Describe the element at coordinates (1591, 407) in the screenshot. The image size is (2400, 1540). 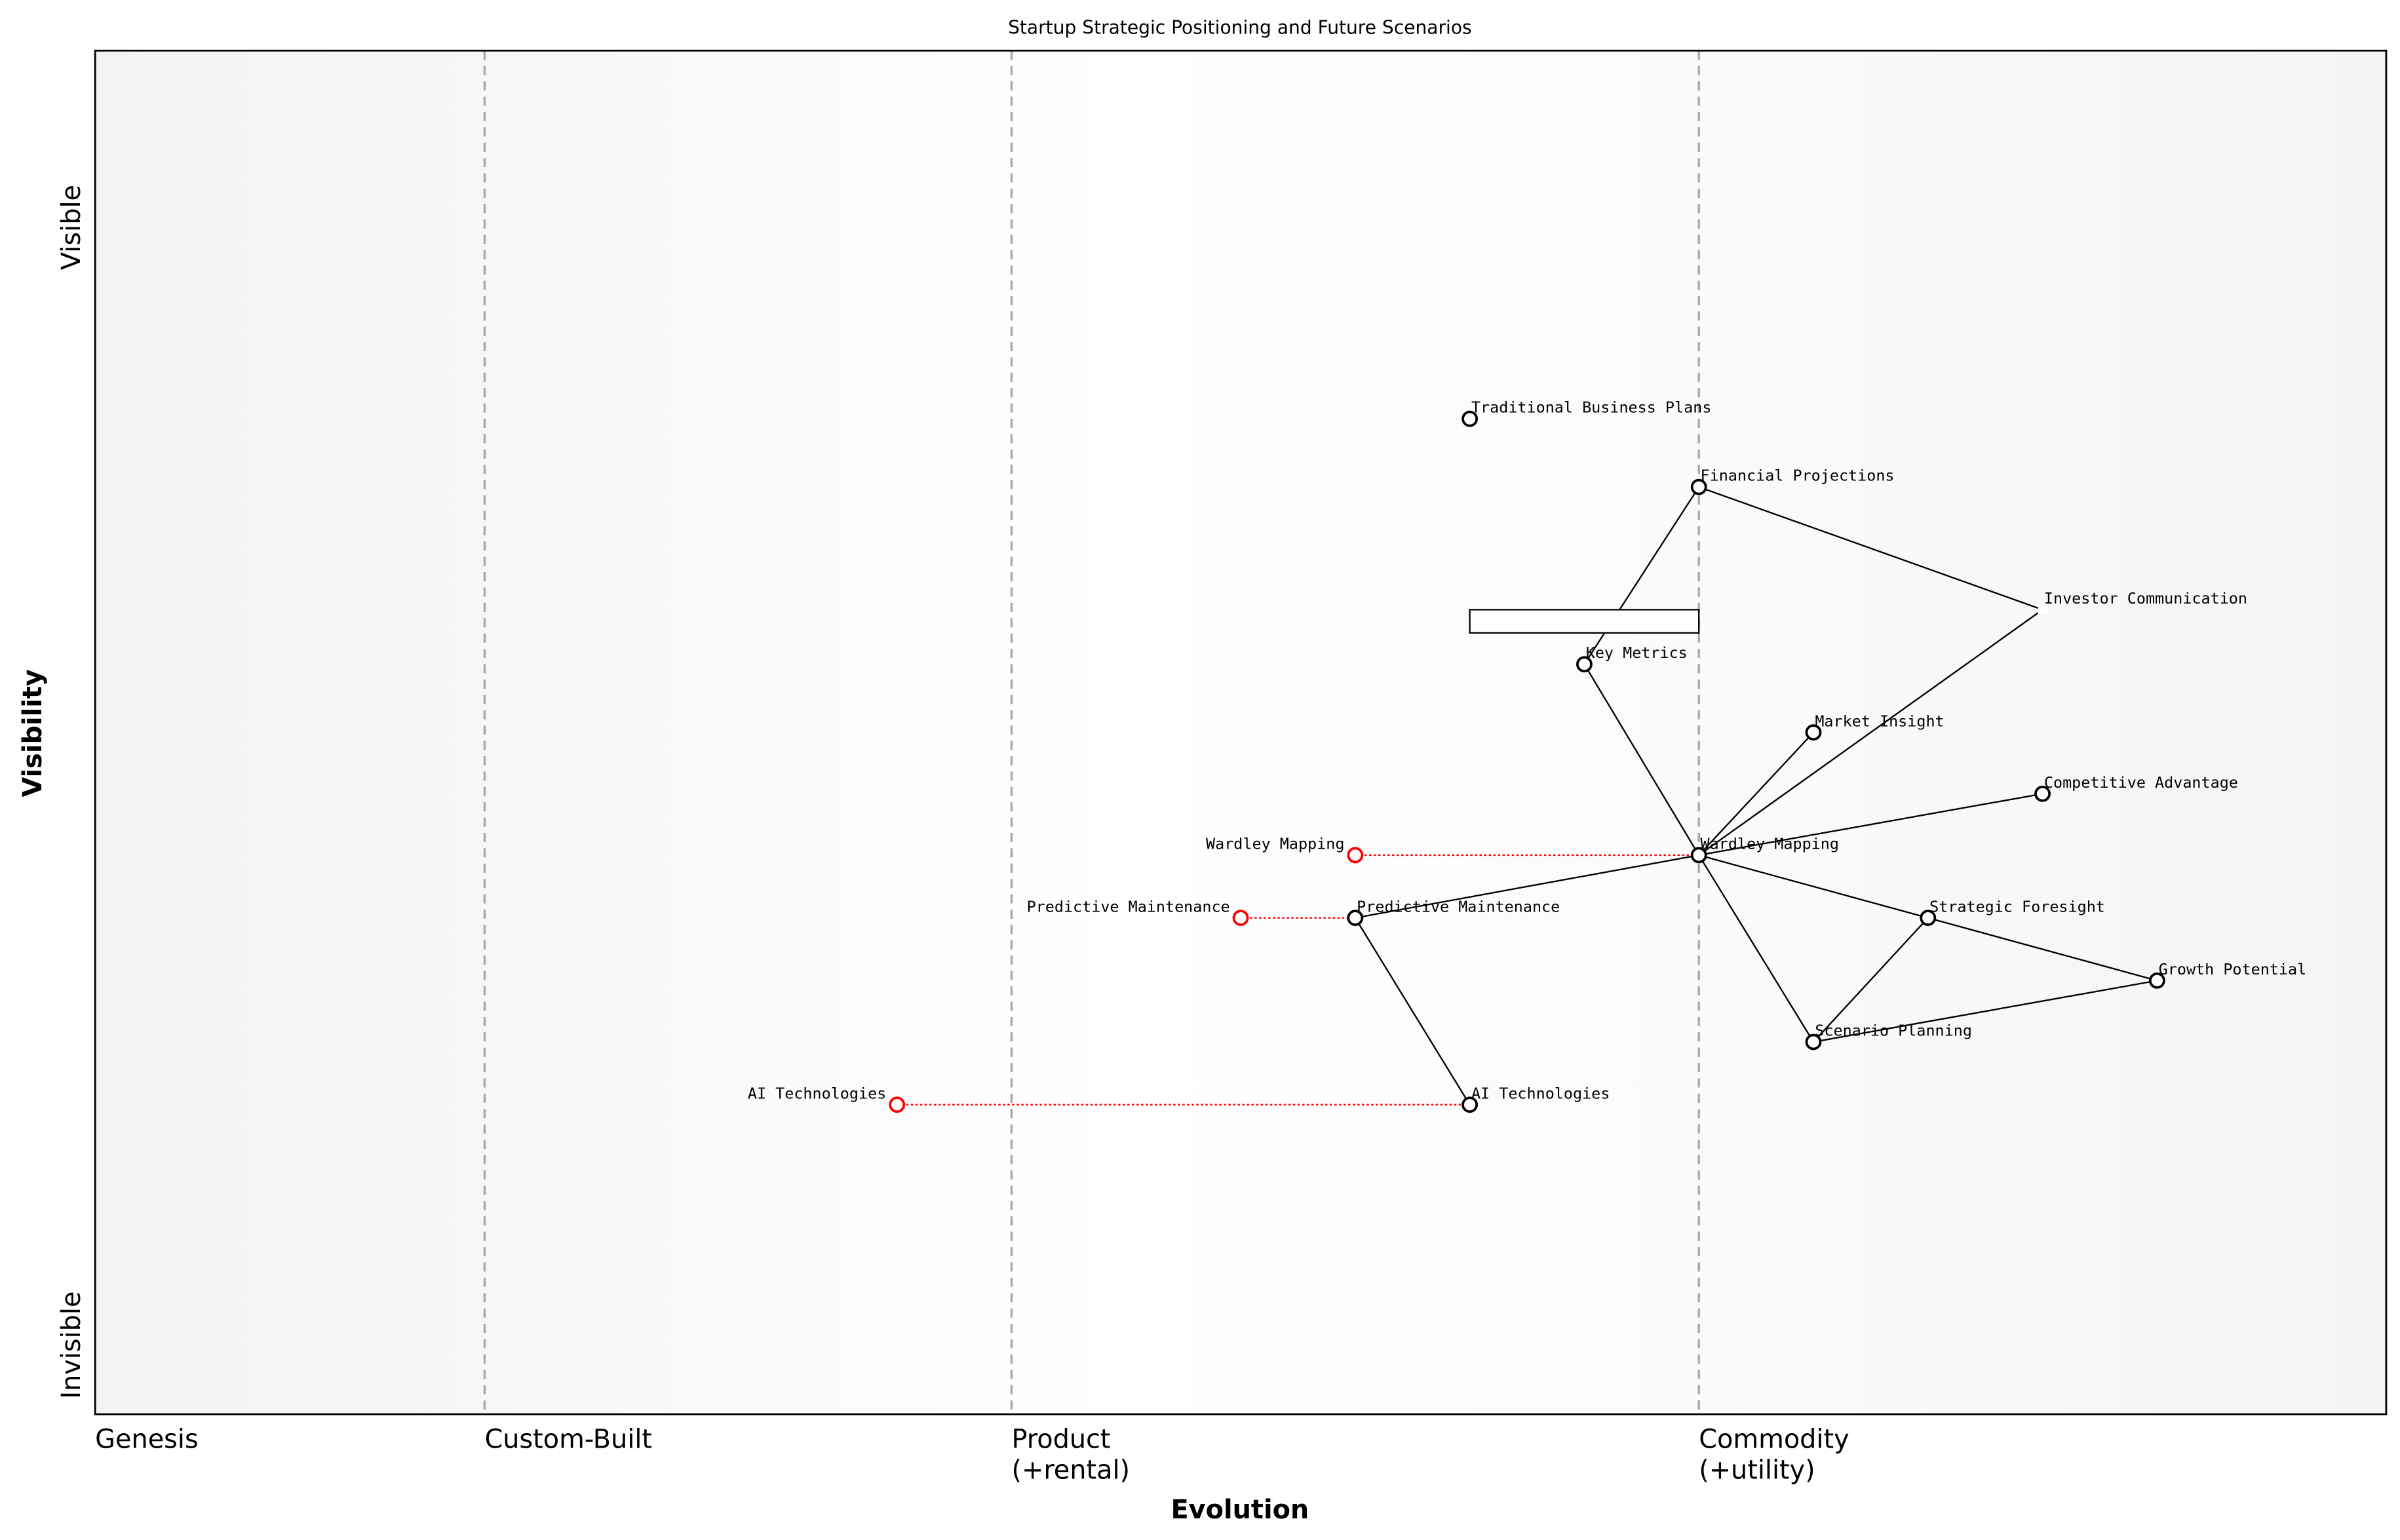
I see `component-label: Traditional Business Plans` at that location.